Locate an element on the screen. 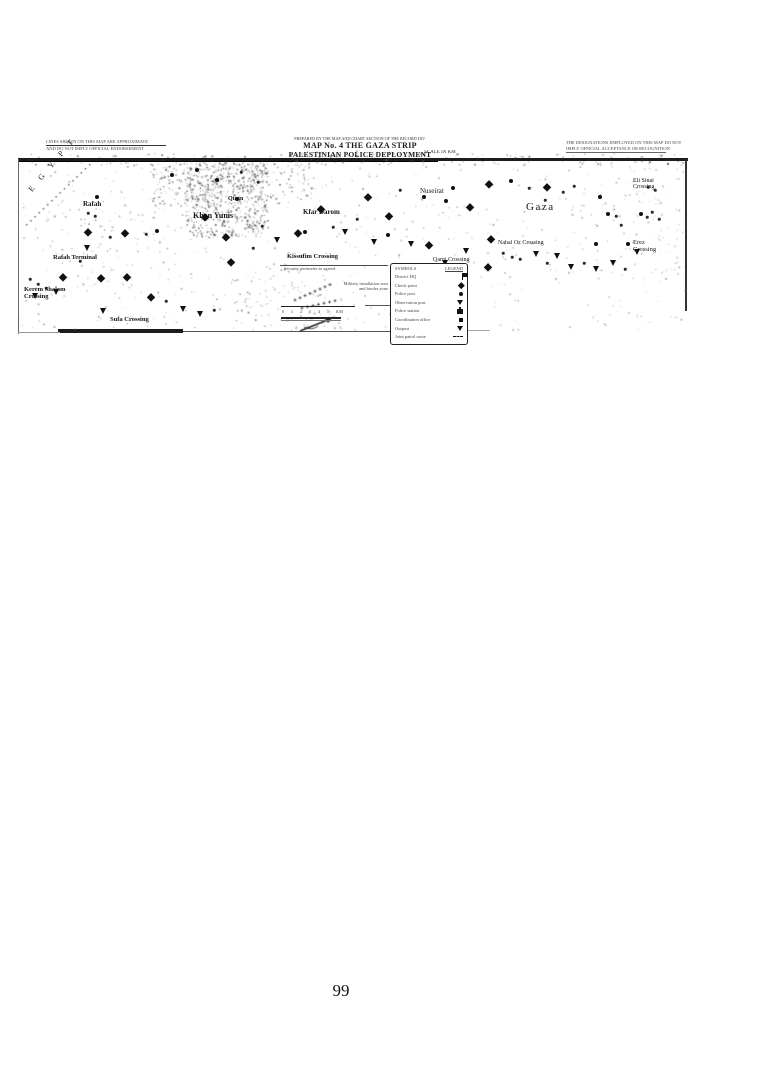 The height and width of the screenshot is (1078, 758). map-scale-note: SCALE IN KM is located at coordinates (440, 152).